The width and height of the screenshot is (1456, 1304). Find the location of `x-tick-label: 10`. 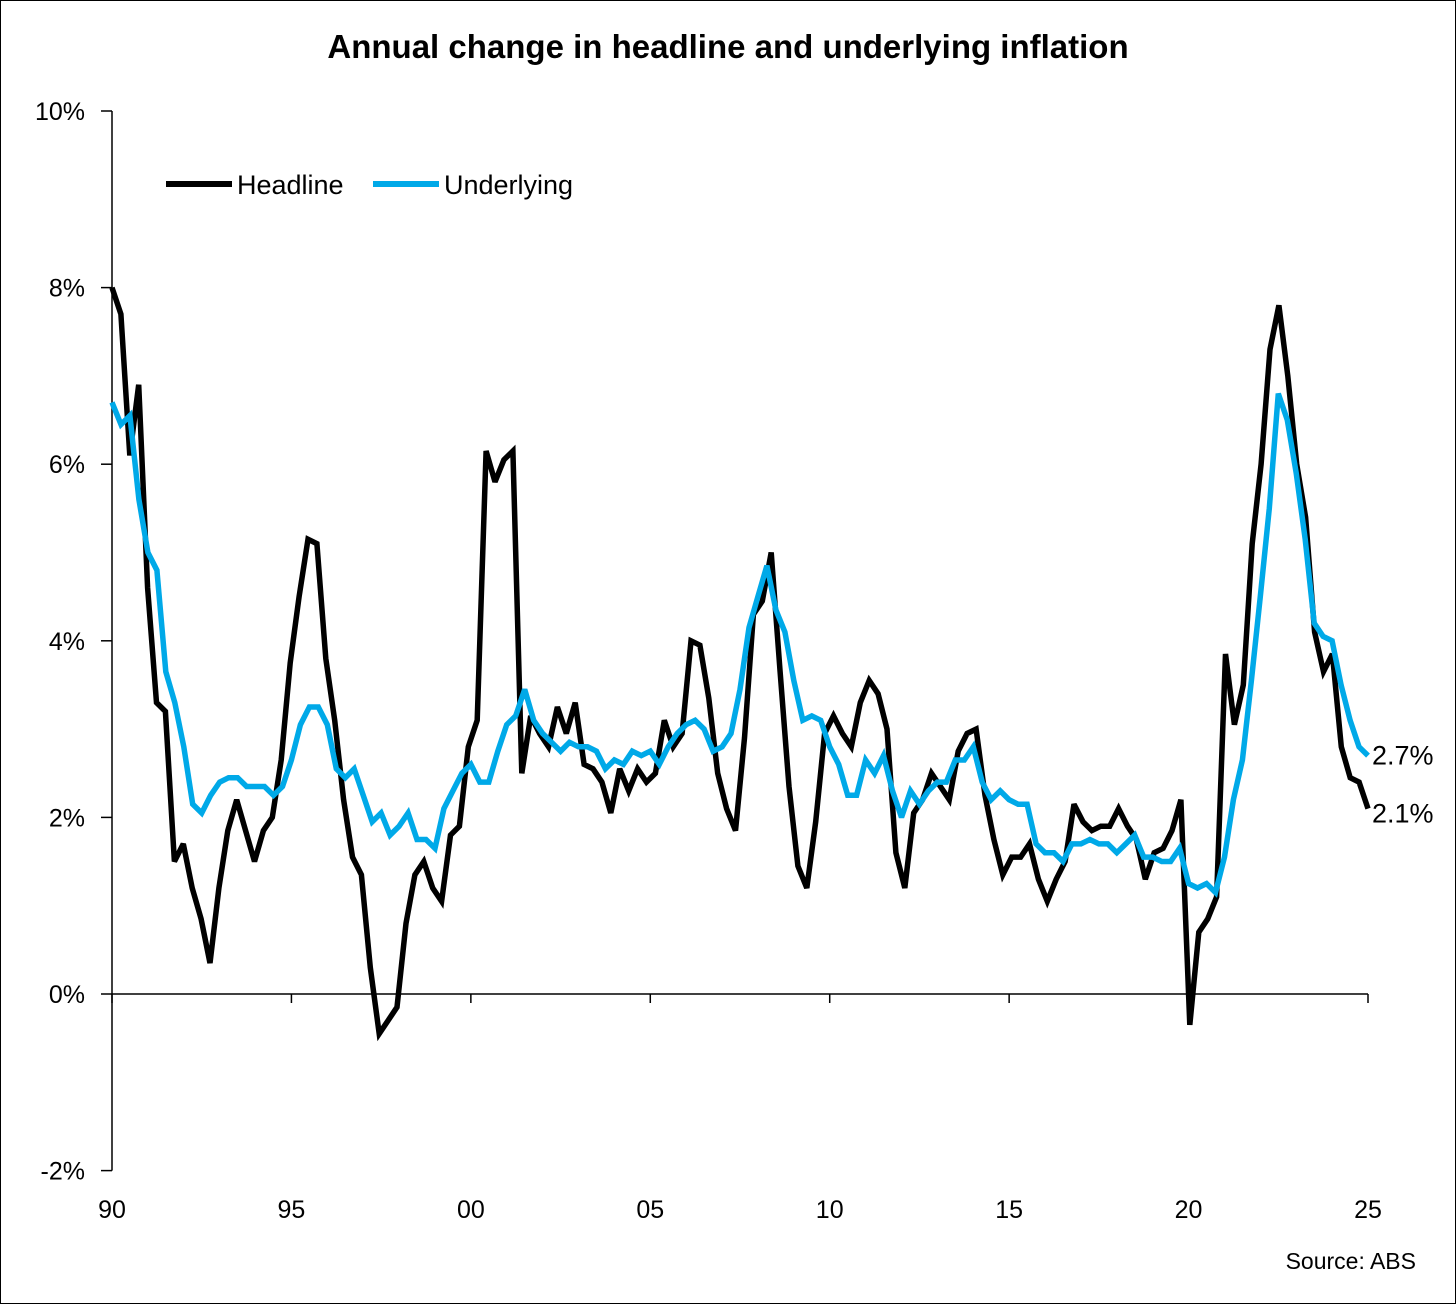

x-tick-label: 10 is located at coordinates (830, 1210).